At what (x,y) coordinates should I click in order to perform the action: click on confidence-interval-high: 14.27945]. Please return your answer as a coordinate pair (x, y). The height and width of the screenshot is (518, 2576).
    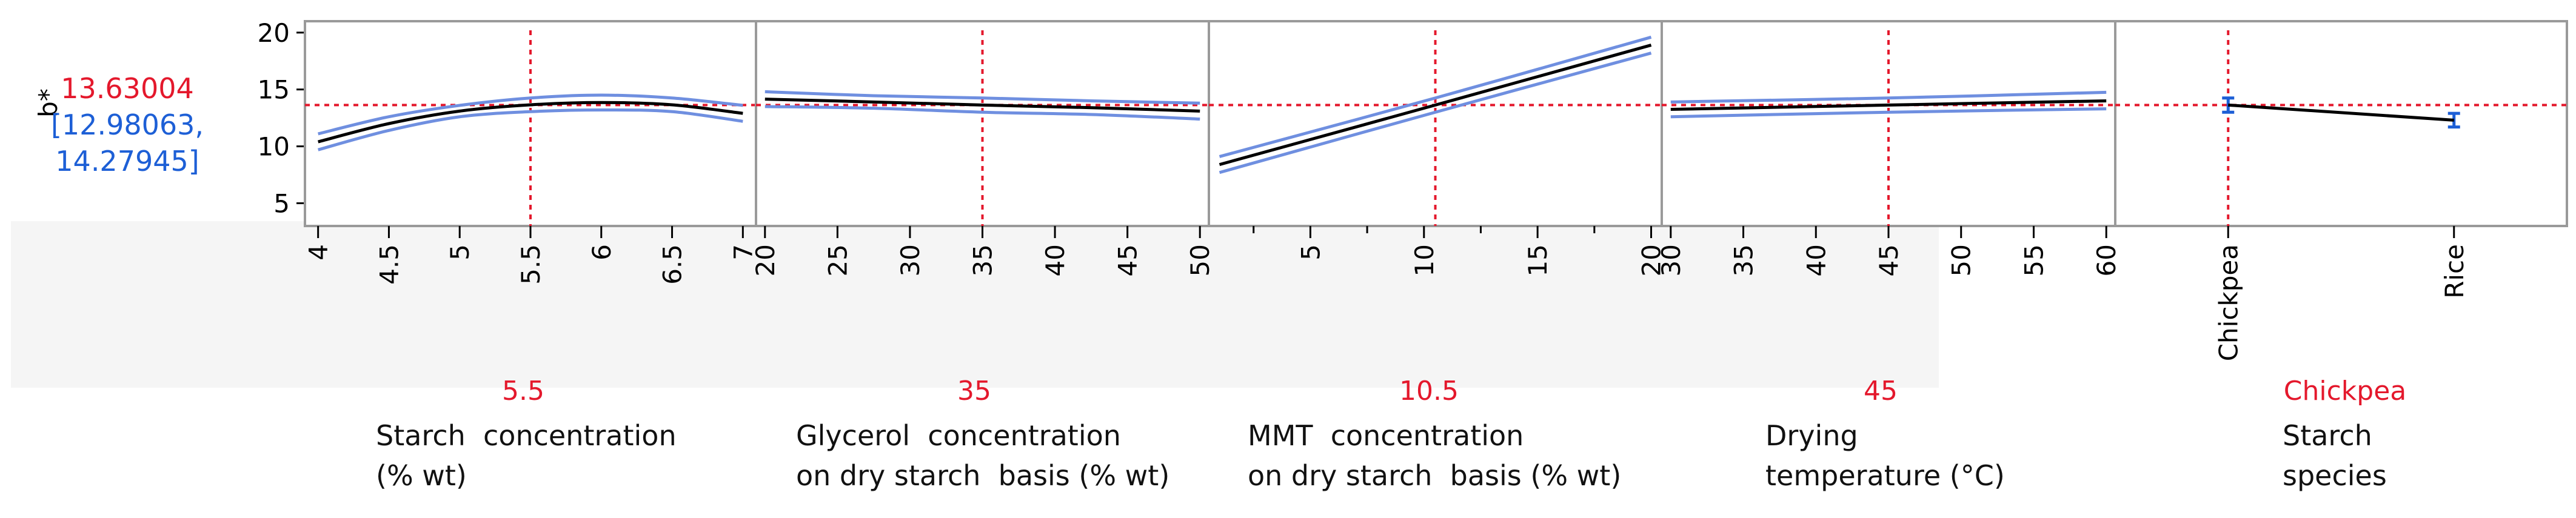
    Looking at the image, I should click on (127, 161).